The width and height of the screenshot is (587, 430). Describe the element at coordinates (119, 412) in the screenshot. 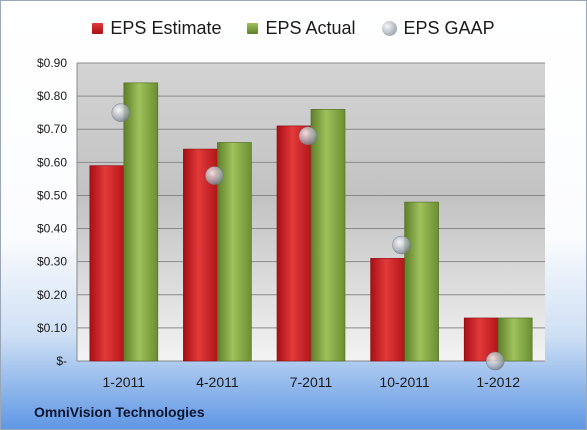

I see `company-name: OmniVision Technologies` at that location.